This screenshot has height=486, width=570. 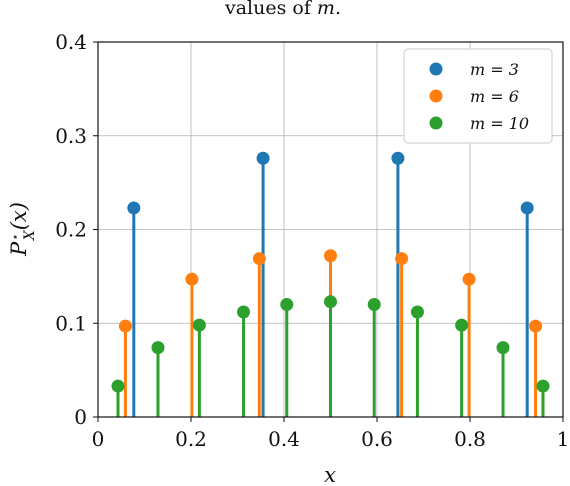 What do you see at coordinates (98, 439) in the screenshot?
I see `x-tick-label: 0` at bounding box center [98, 439].